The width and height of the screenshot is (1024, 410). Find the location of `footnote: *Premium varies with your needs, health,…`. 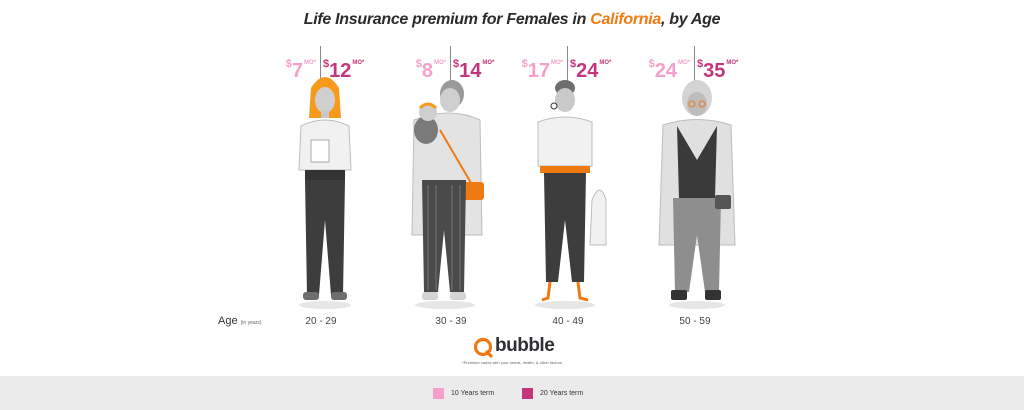

footnote: *Premium varies with your needs, health,… is located at coordinates (512, 362).